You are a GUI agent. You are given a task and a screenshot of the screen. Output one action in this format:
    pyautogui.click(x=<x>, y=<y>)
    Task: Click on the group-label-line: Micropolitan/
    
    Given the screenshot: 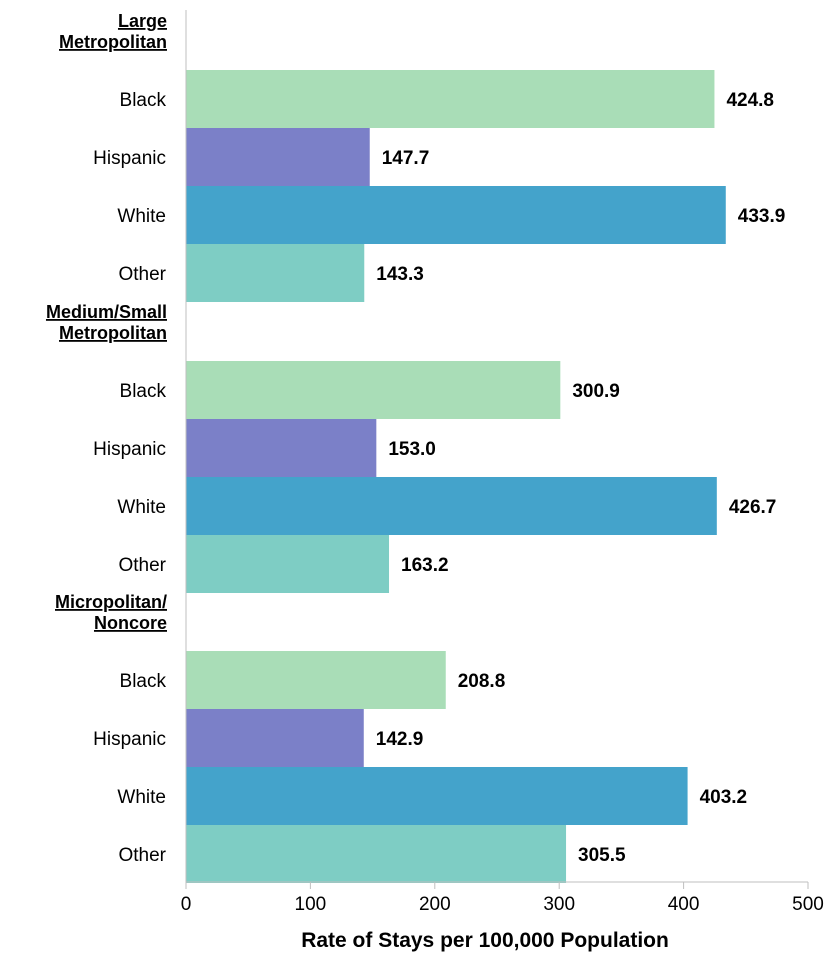 What is the action you would take?
    pyautogui.click(x=111, y=602)
    